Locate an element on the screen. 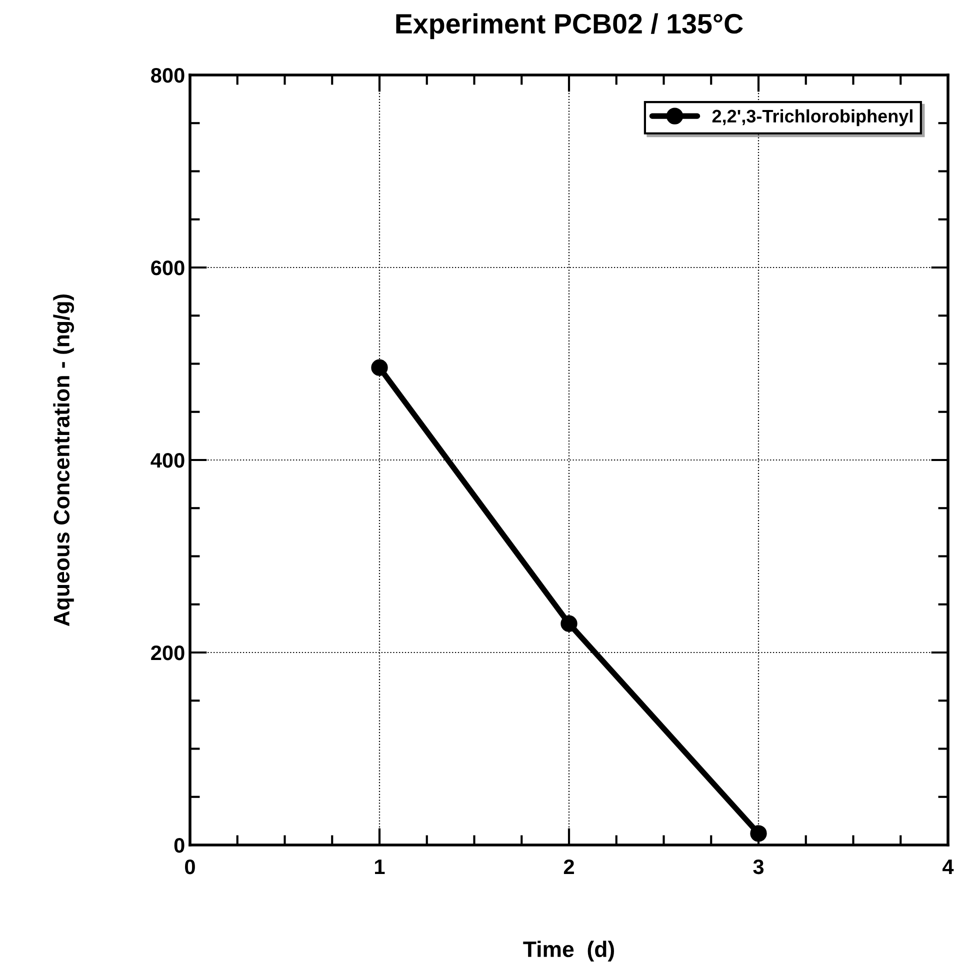 This screenshot has height=979, width=963. x-axis-title: Time (d) is located at coordinates (568, 951).